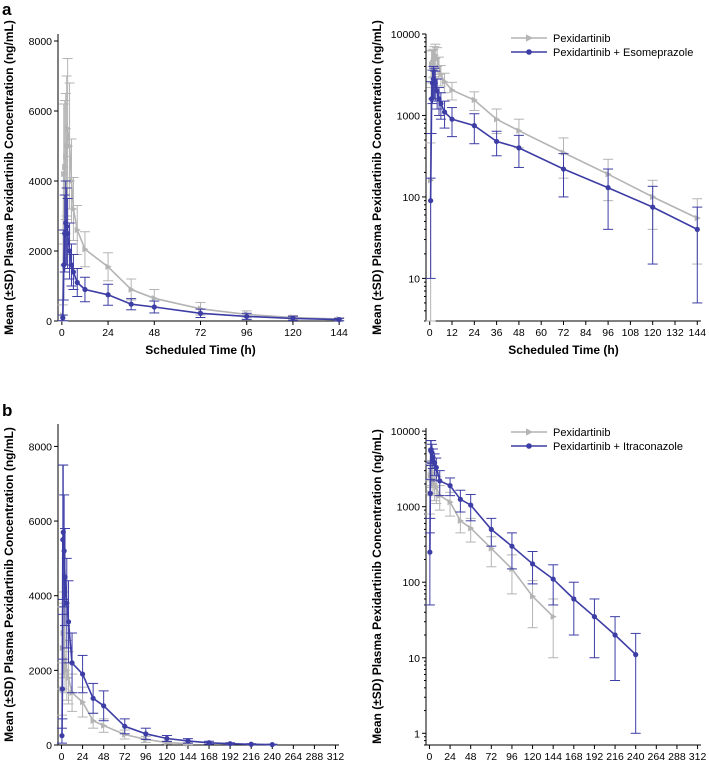 Image resolution: width=709 pixels, height=765 pixels. Describe the element at coordinates (698, 333) in the screenshot. I see `x-tick-label: 144` at that location.